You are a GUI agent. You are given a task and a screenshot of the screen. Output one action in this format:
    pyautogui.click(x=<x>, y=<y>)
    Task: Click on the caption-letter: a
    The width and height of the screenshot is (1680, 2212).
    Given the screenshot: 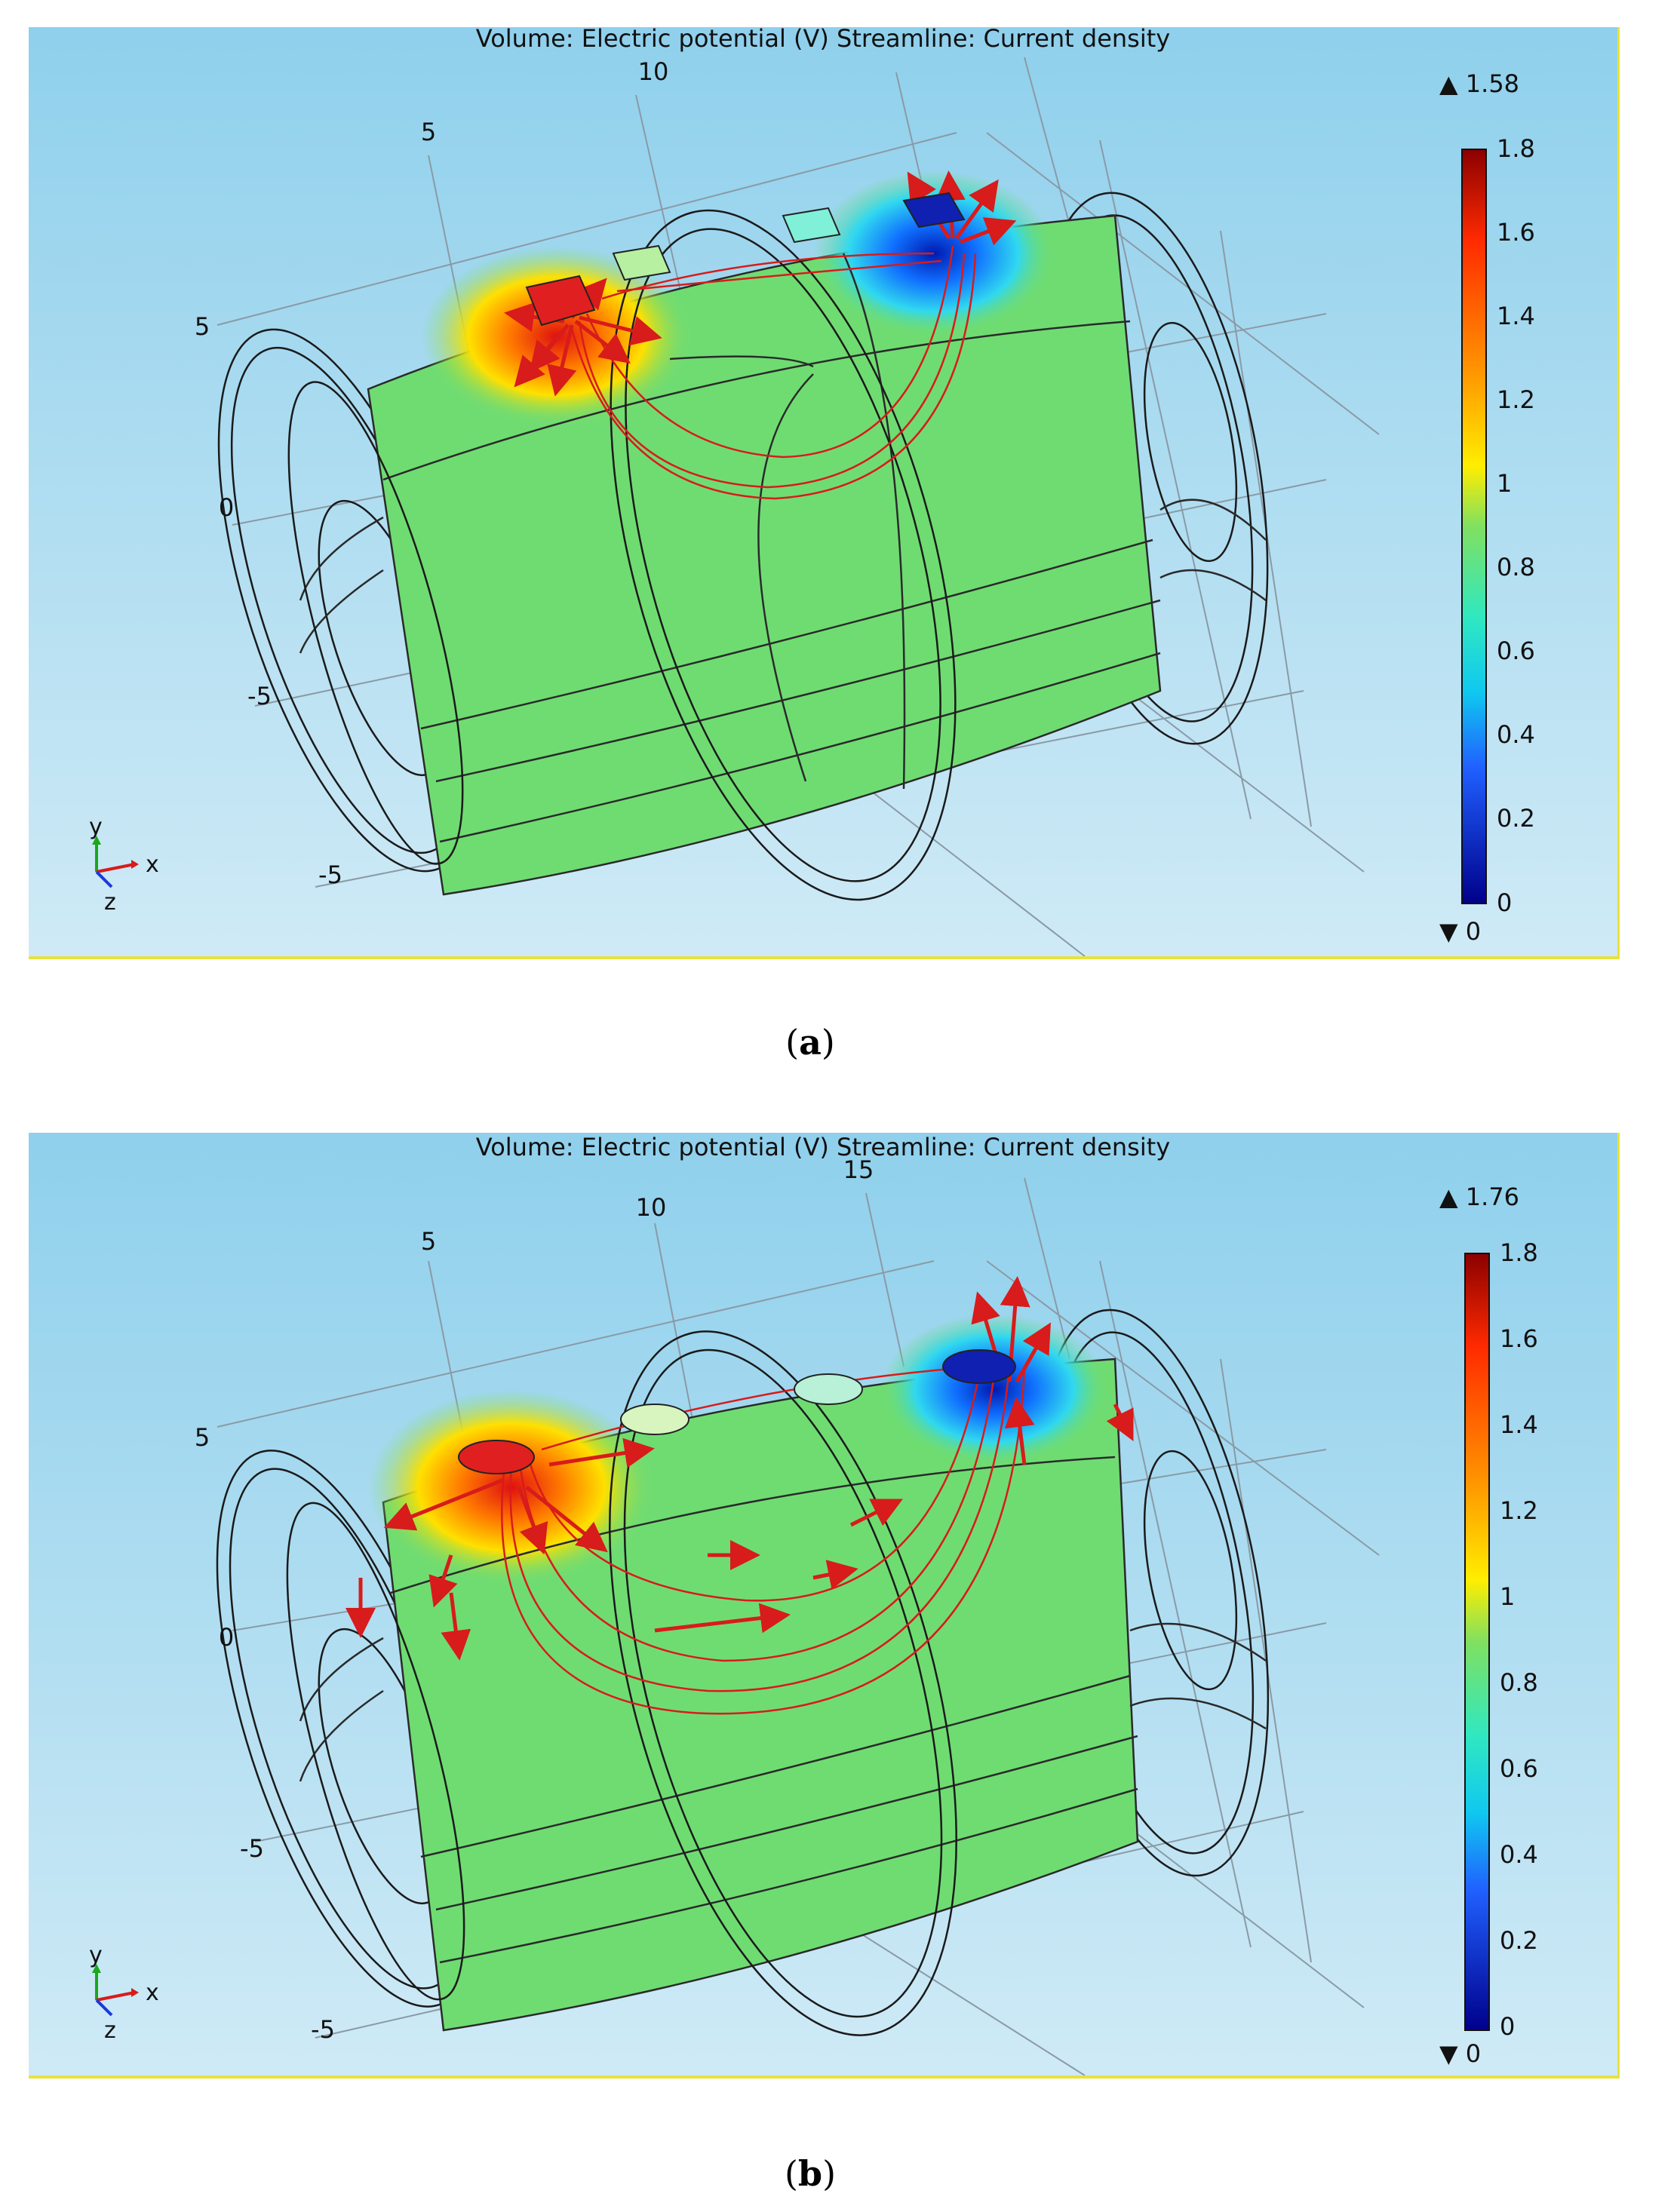 What is the action you would take?
    pyautogui.click(x=810, y=1042)
    